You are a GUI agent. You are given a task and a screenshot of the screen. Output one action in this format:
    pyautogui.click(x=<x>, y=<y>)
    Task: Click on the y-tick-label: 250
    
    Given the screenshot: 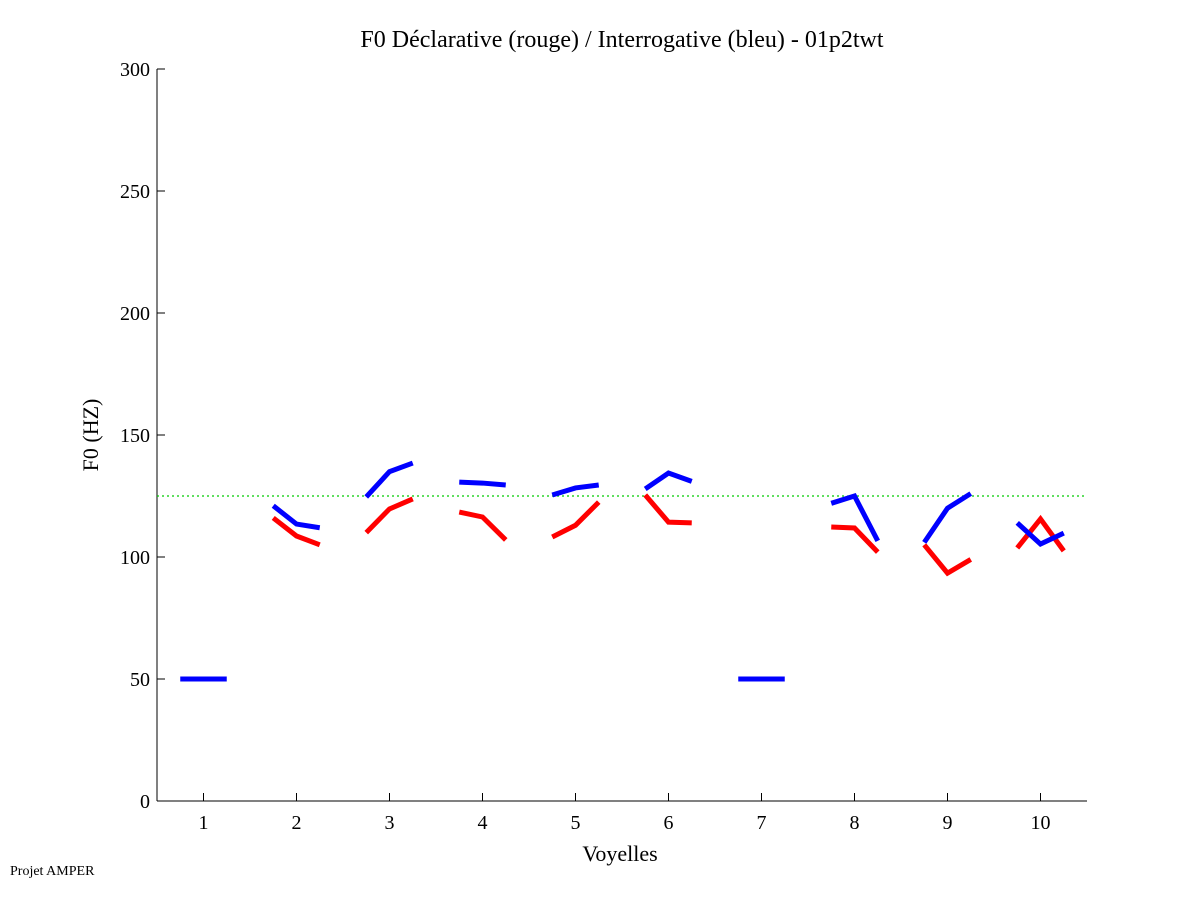 What is the action you would take?
    pyautogui.click(x=135, y=192)
    